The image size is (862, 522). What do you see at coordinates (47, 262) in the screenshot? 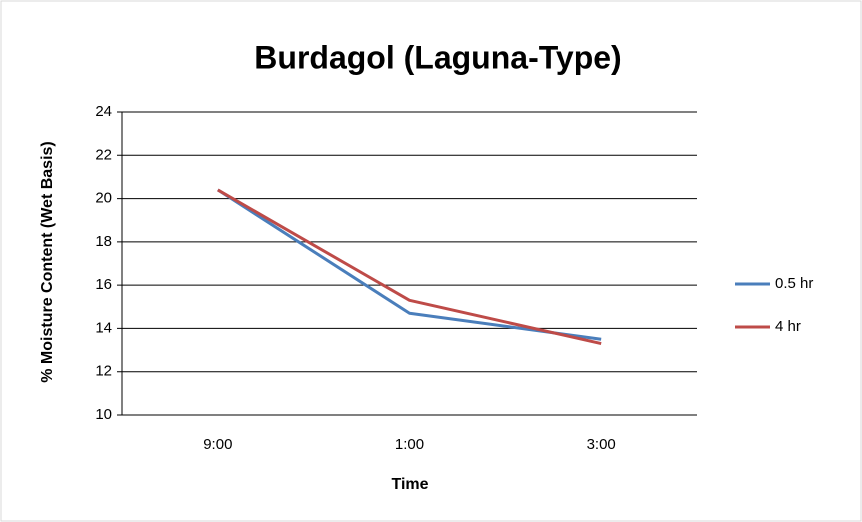
I see `y-axis-label: % Moisture Content (Wet Basis)` at bounding box center [47, 262].